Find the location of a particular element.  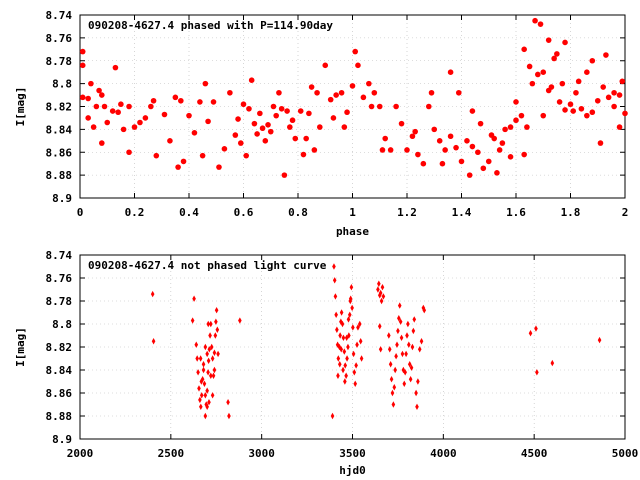

y-tick-label: 8.74 is located at coordinates (59, 15).